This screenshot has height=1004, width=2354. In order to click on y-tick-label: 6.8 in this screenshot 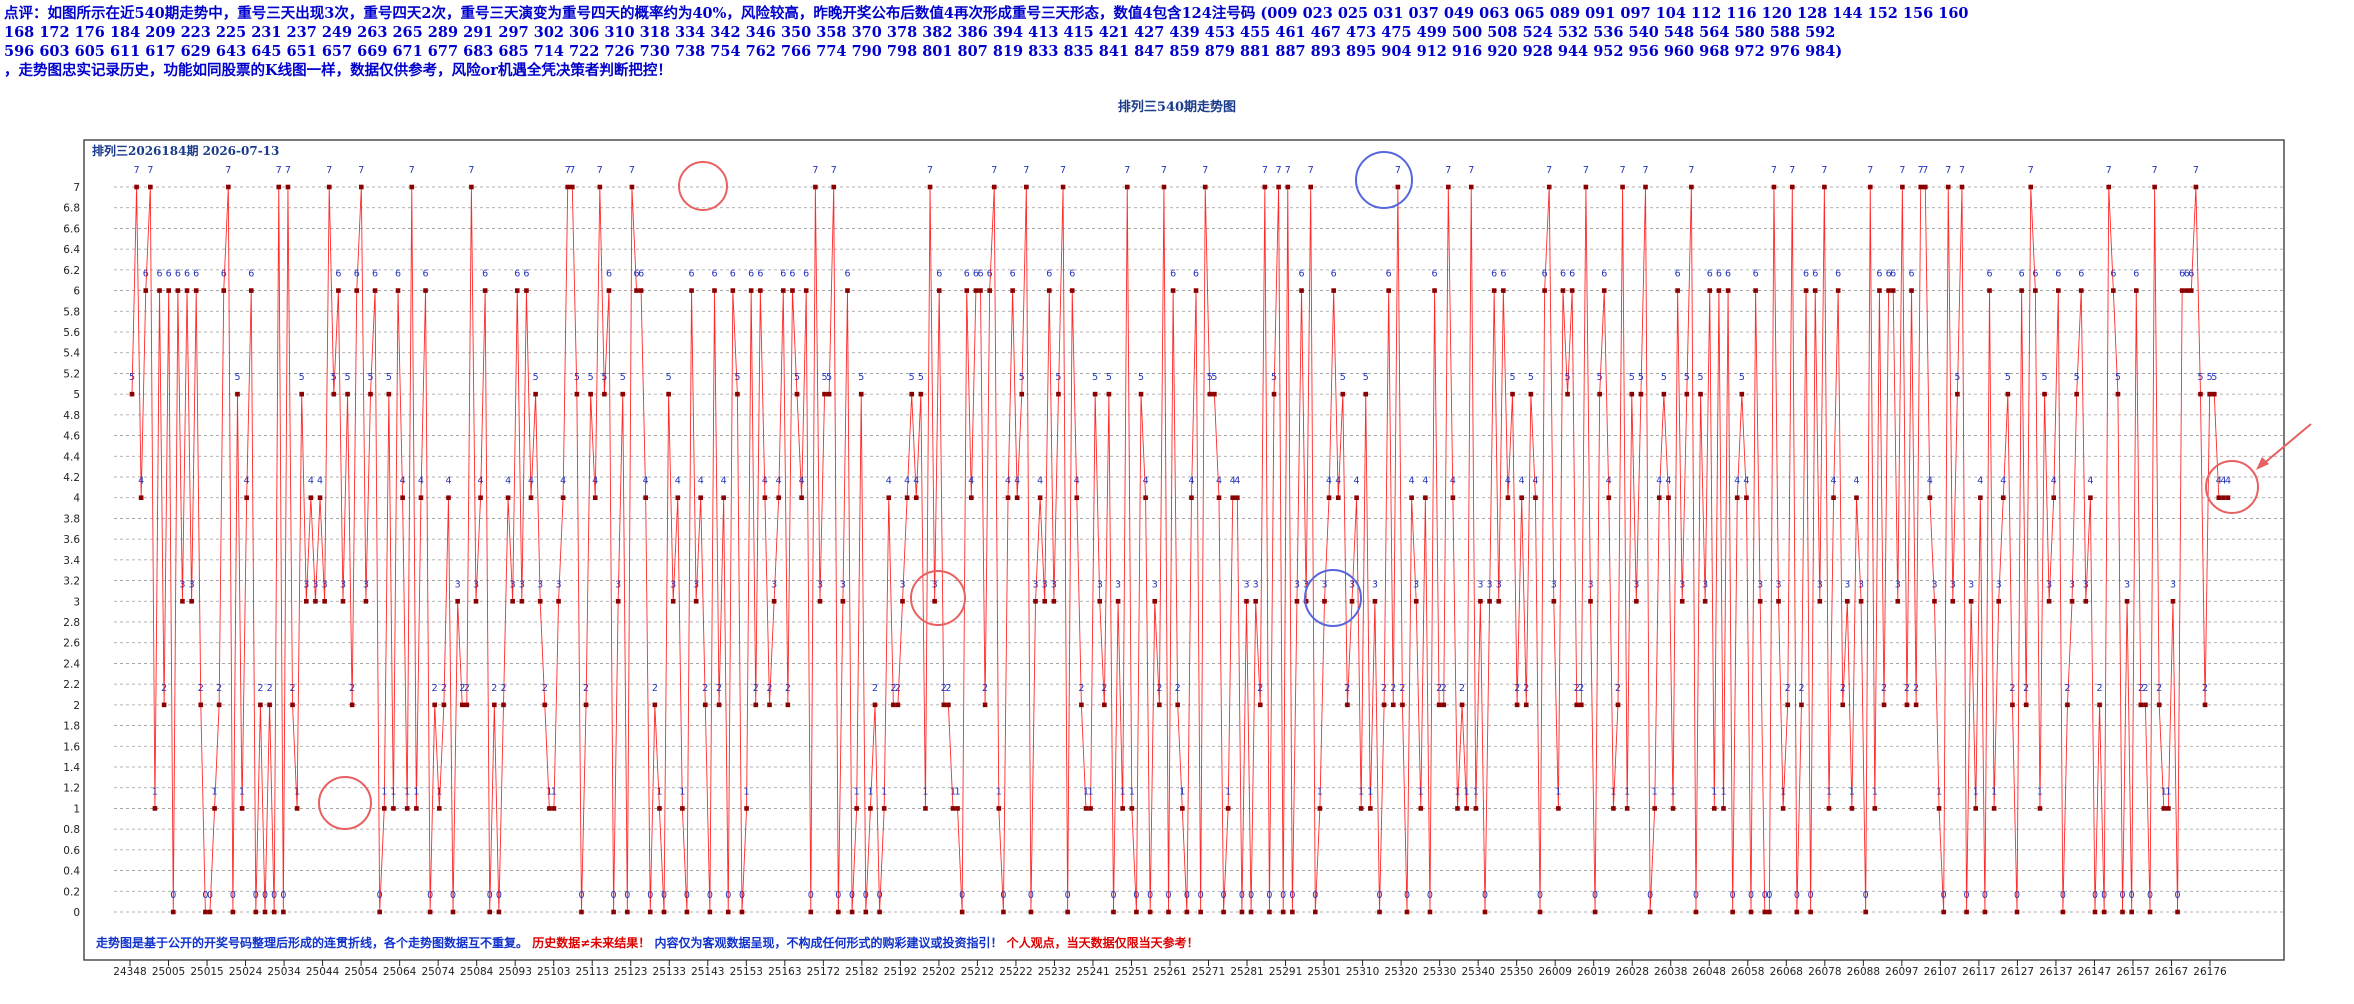, I will do `click(71, 209)`.